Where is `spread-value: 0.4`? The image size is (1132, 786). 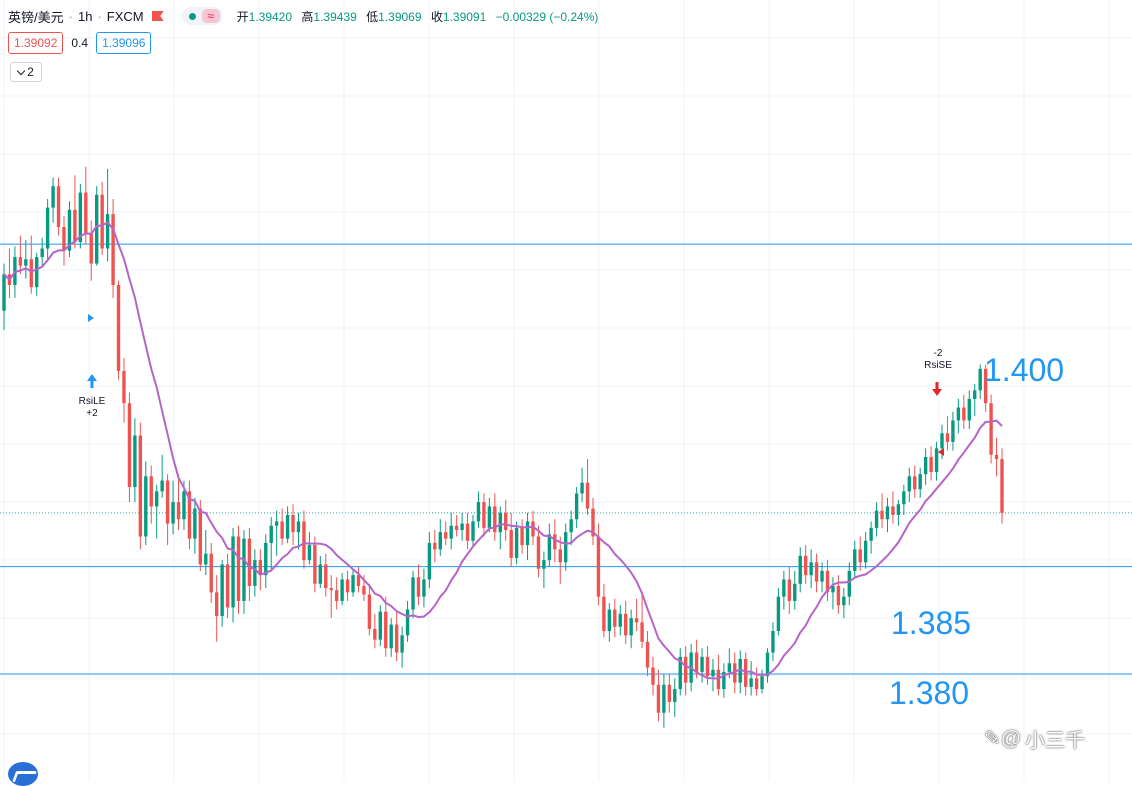 spread-value: 0.4 is located at coordinates (80, 43).